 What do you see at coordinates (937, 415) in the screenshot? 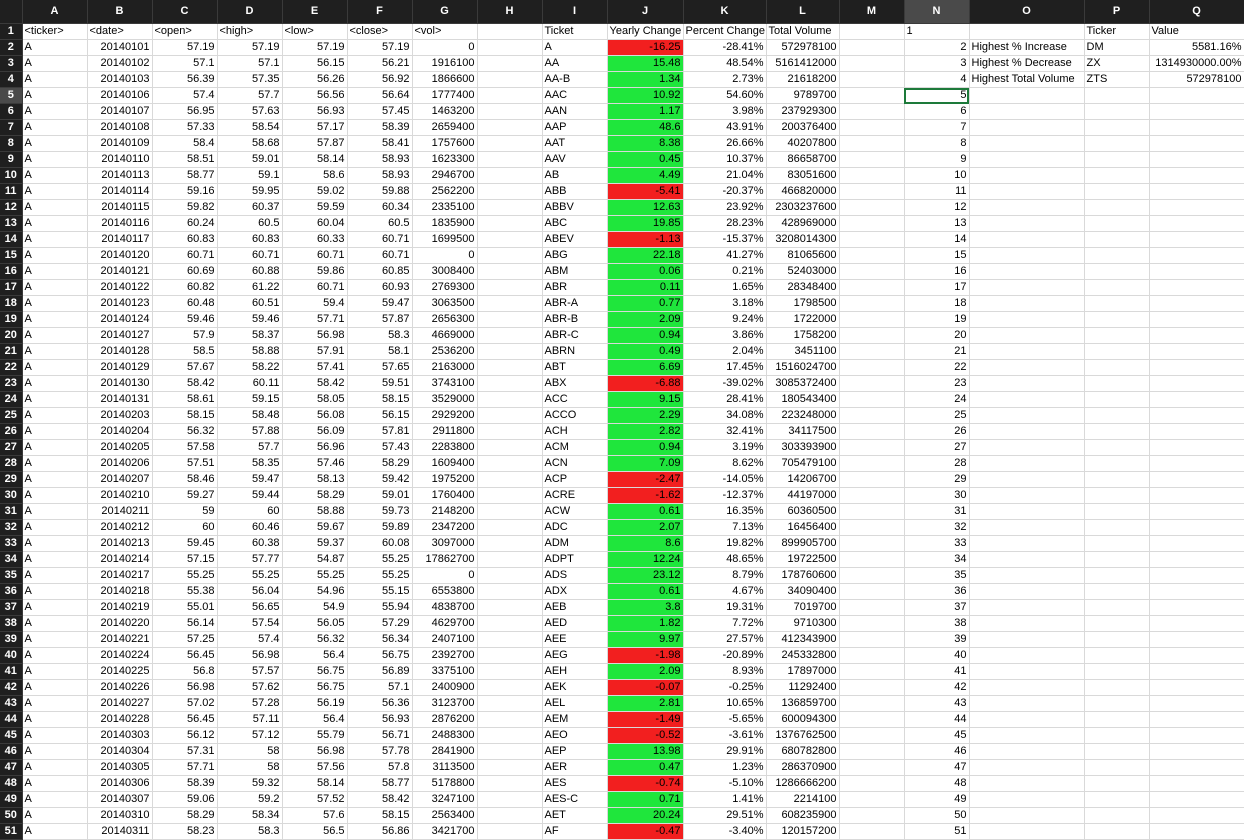
I see `cell-n25: 25` at bounding box center [937, 415].